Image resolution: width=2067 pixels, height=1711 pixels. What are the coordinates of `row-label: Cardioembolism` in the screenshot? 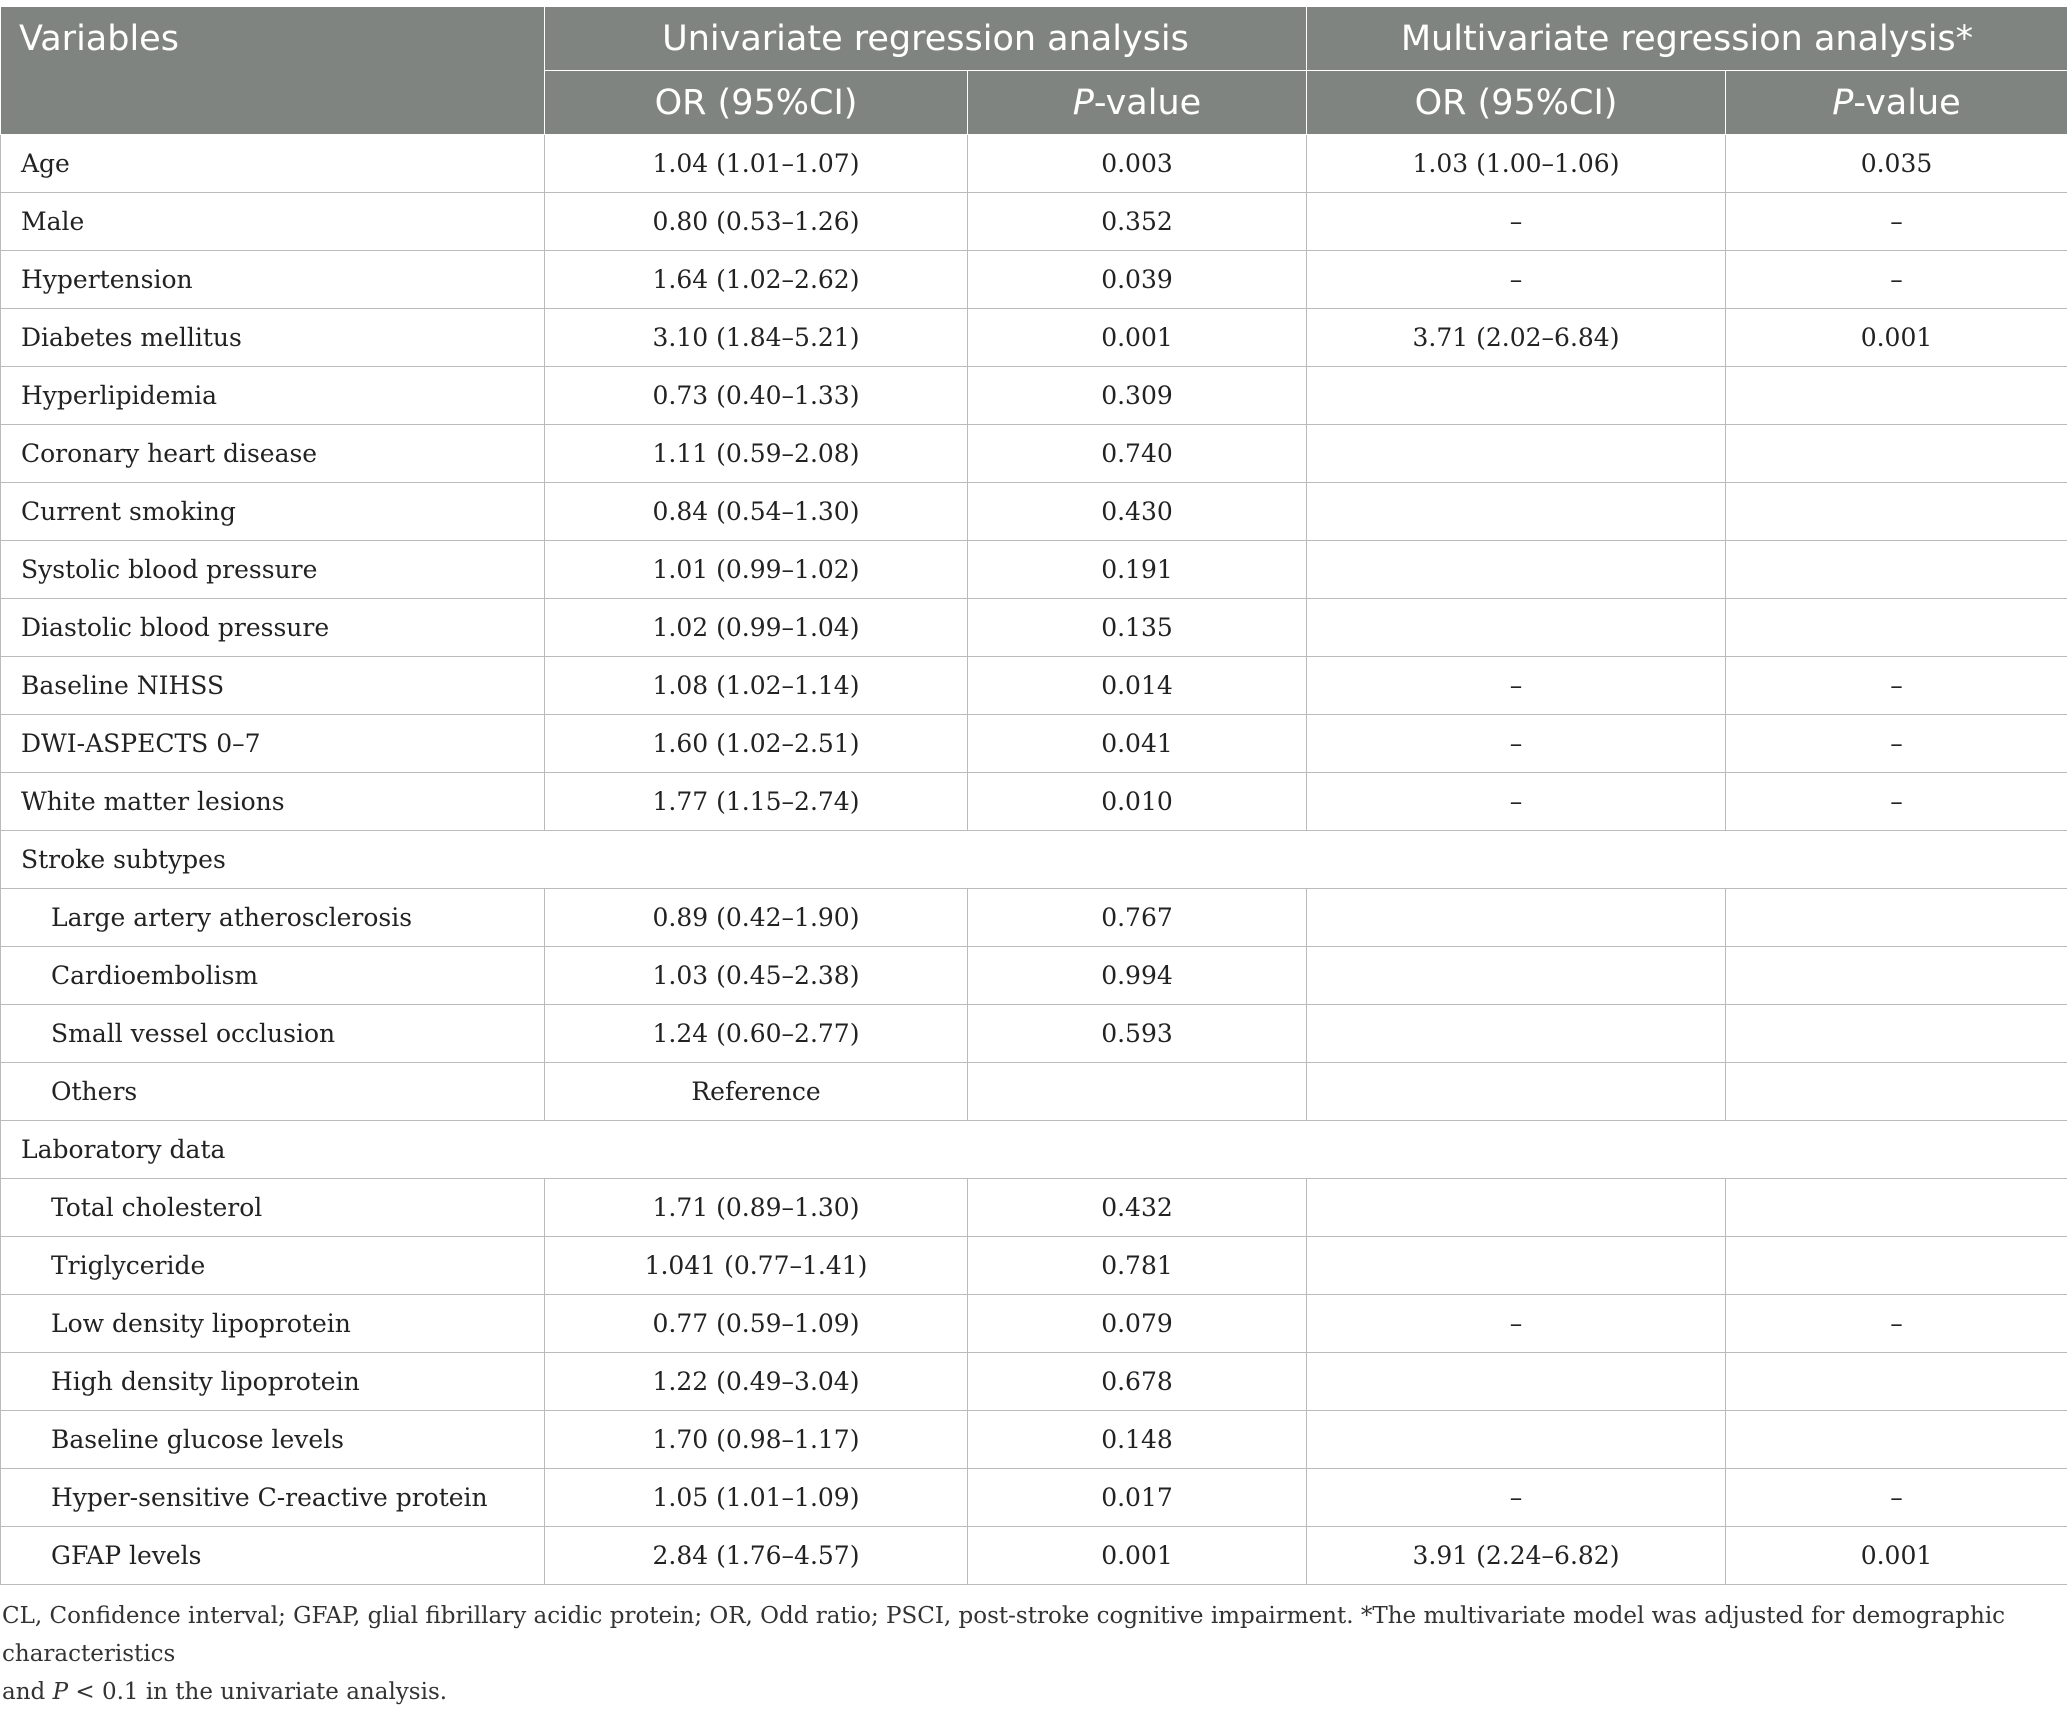 It's located at (273, 976).